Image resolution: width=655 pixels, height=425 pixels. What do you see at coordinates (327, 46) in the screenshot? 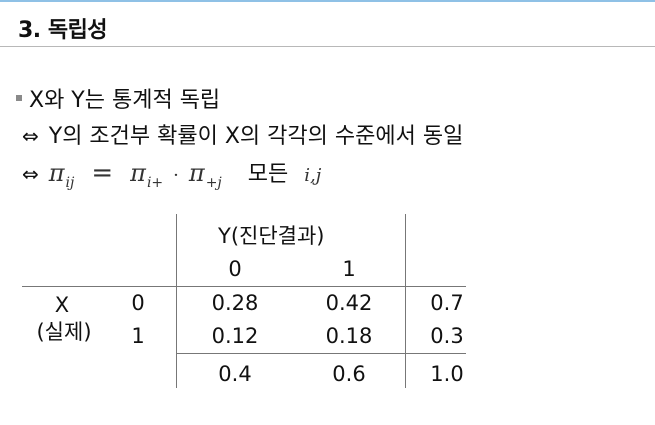
I see `title-divider` at bounding box center [327, 46].